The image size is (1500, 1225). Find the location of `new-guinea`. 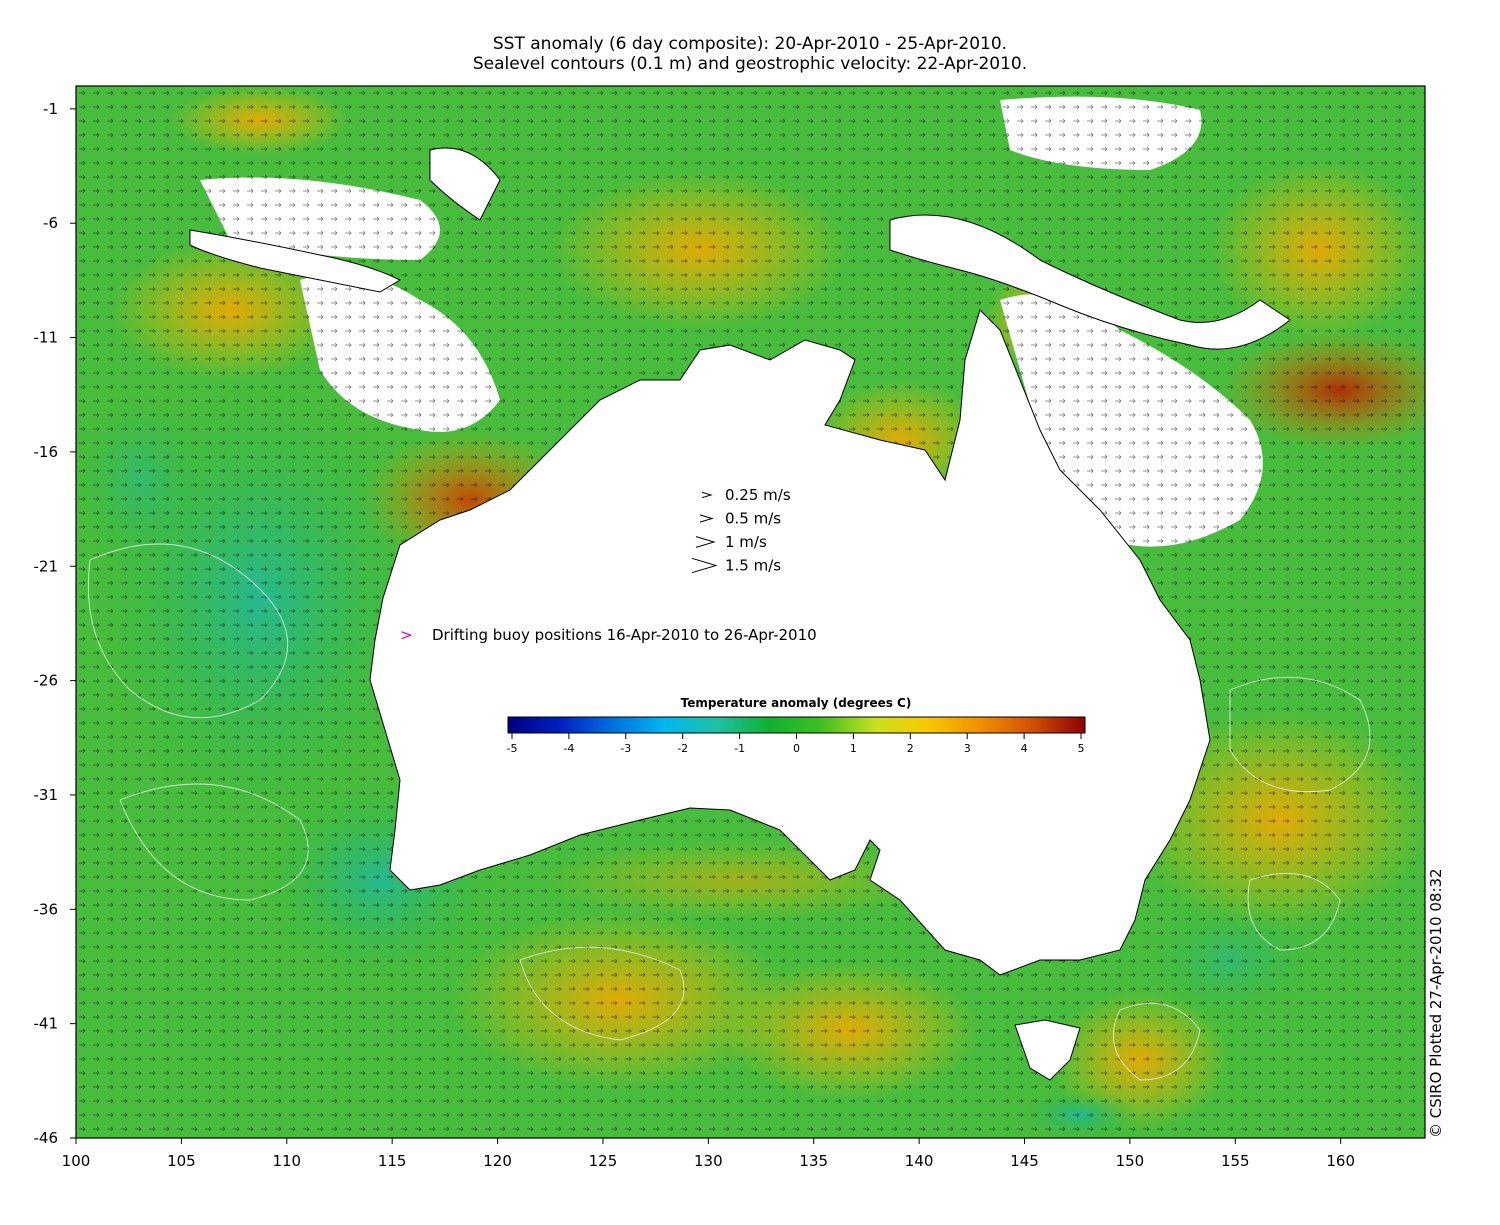

new-guinea is located at coordinates (1090, 282).